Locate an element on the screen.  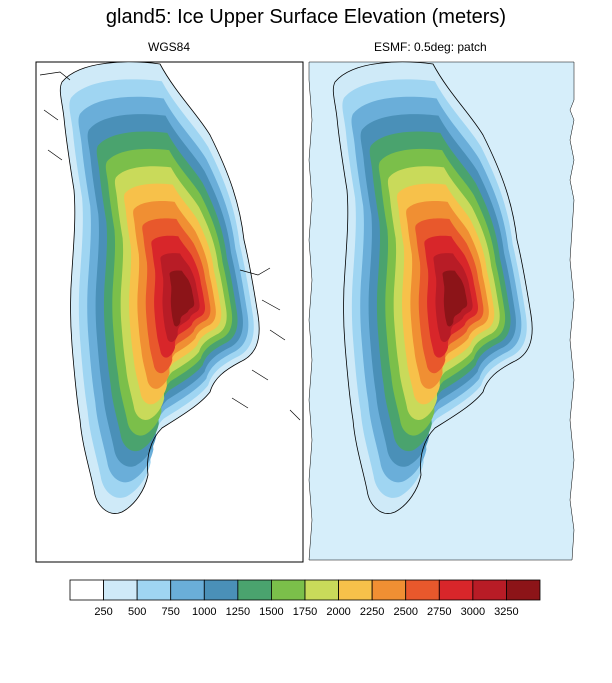
colorbar-tick-label: 2500 is located at coordinates (405, 612).